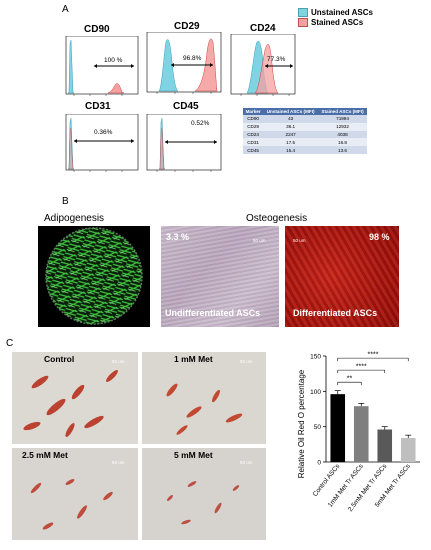 The height and width of the screenshot is (550, 431). Describe the element at coordinates (71, 504) in the screenshot. I see `2.5mm-micrograph` at that location.